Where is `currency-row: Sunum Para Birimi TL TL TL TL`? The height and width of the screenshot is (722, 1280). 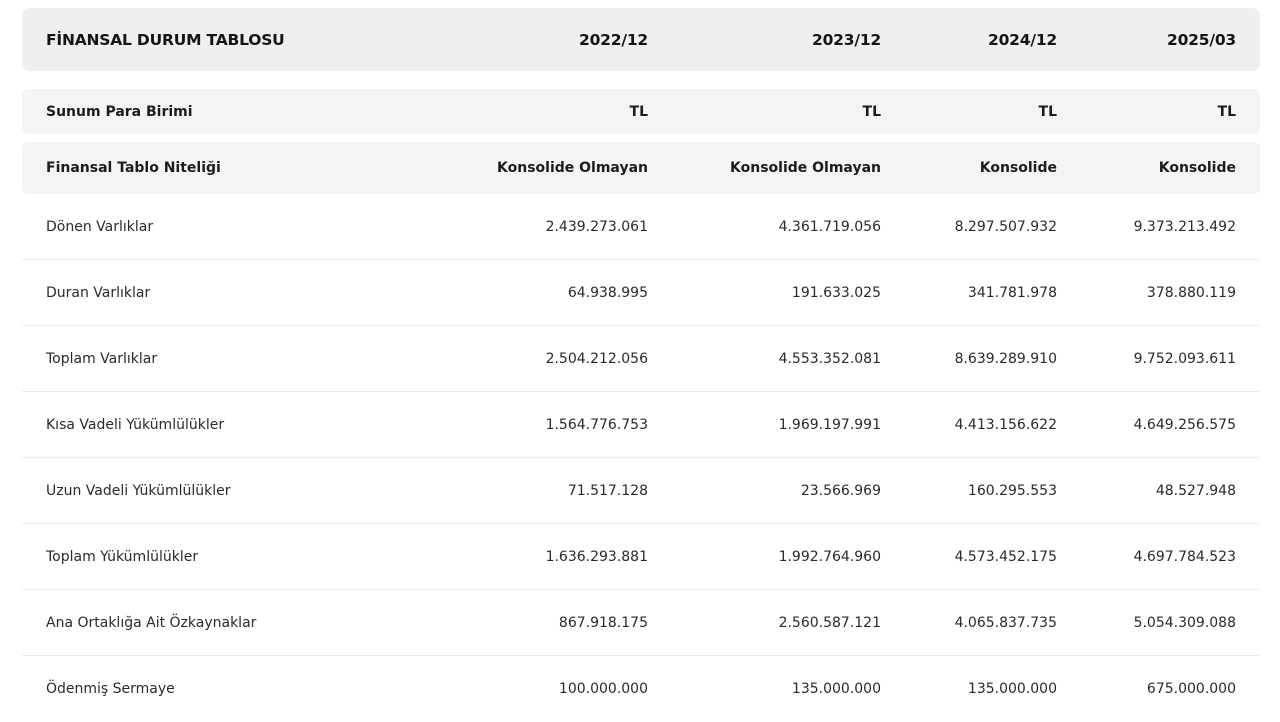 currency-row: Sunum Para Birimi TL TL TL TL is located at coordinates (641, 111).